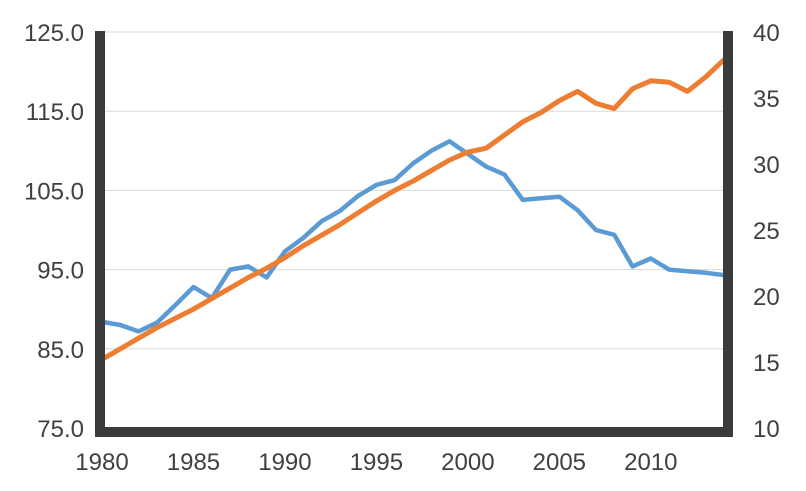 The image size is (806, 491). What do you see at coordinates (55, 112) in the screenshot?
I see `left-axis-tick-label: 115.0` at bounding box center [55, 112].